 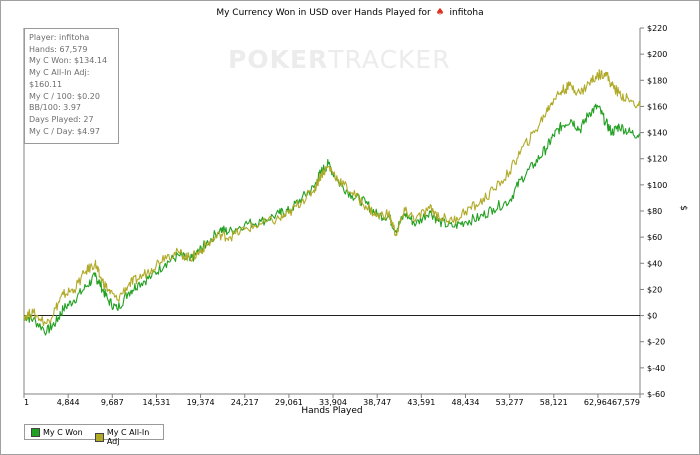 I want to click on x-tick-label: 29,061, so click(x=289, y=402).